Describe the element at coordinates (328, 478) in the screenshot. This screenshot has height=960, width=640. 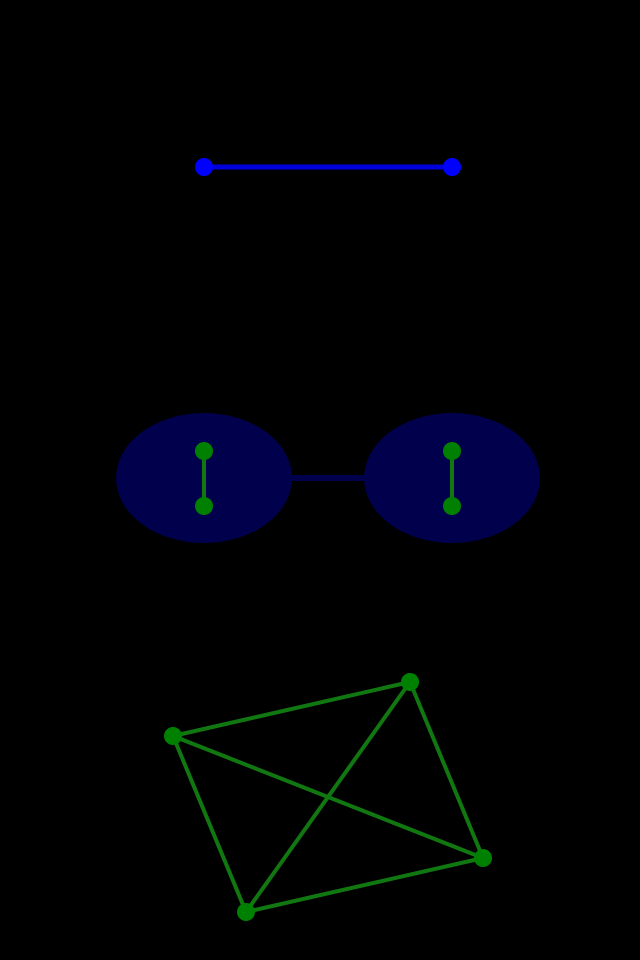
I see `cluster-graph` at that location.